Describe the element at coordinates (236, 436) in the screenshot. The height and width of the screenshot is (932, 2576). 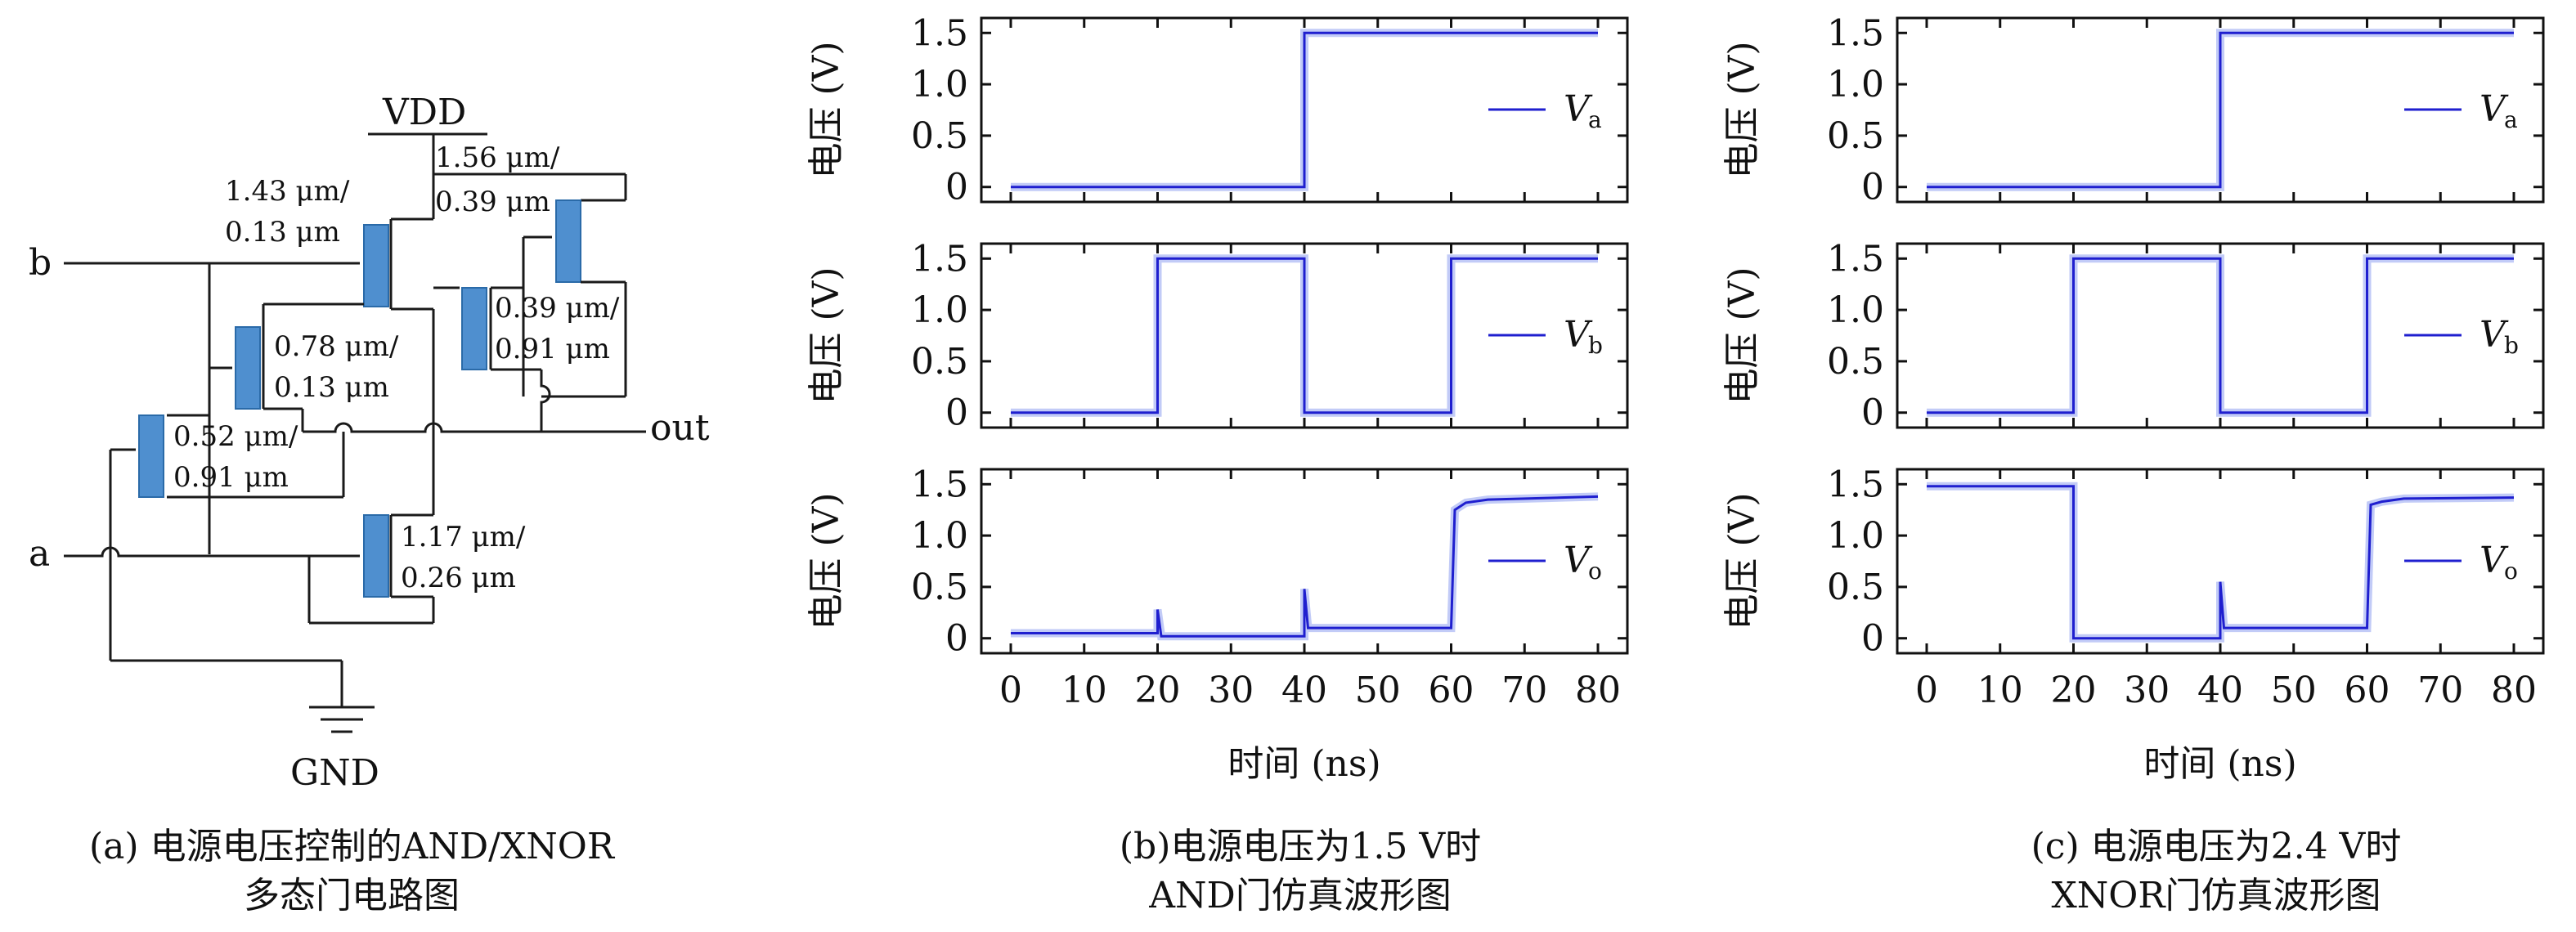
I see `t5-size-w: 0.52 μm/` at that location.